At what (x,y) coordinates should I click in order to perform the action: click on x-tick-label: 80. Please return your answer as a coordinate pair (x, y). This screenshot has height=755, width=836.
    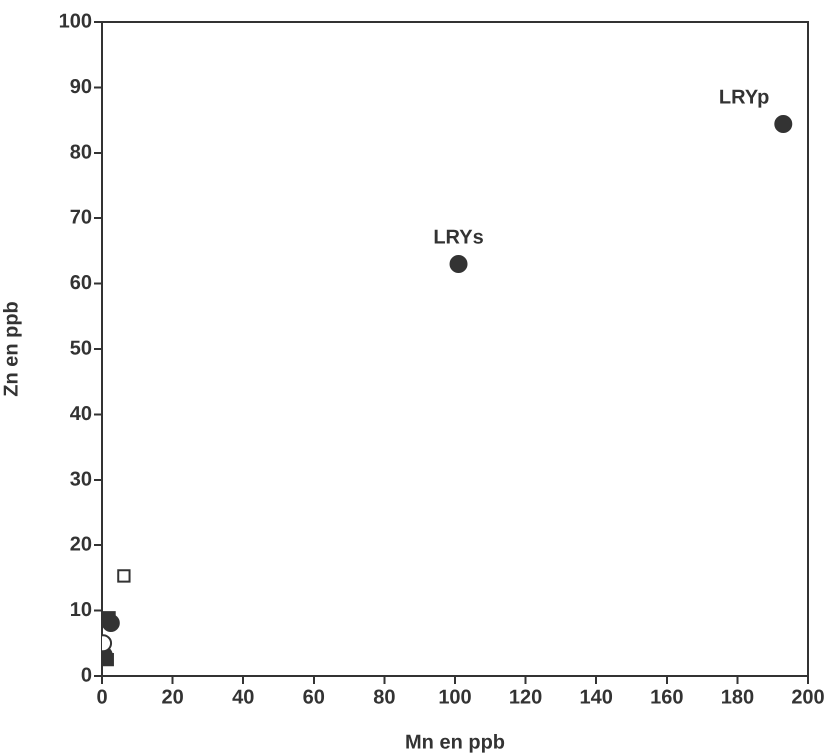
    Looking at the image, I should click on (384, 697).